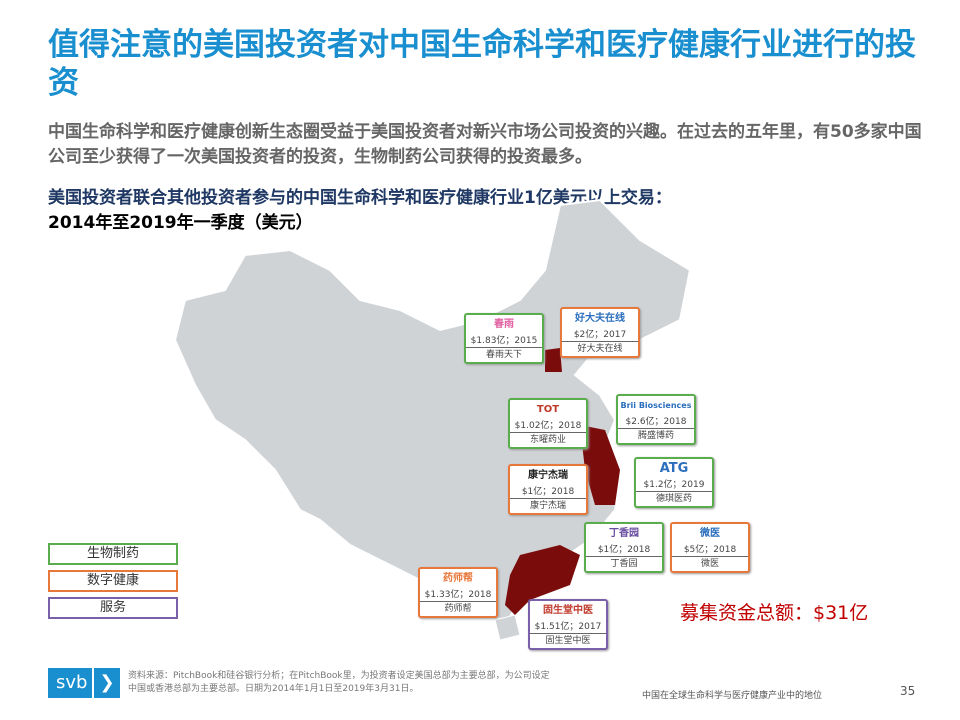 Image resolution: width=960 pixels, height=720 pixels. Describe the element at coordinates (547, 440) in the screenshot. I see `company-name: 东曜药业` at that location.